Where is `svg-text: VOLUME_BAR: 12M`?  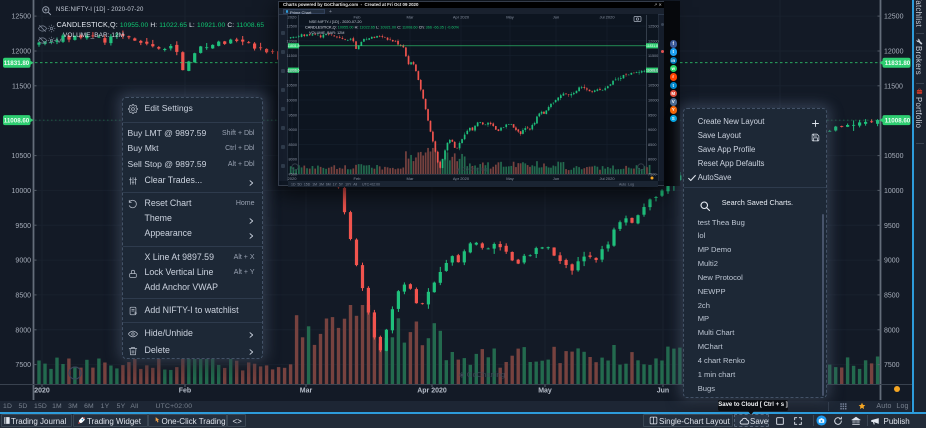
svg-text: VOLUME_BAR: 12M is located at coordinates (326, 33).